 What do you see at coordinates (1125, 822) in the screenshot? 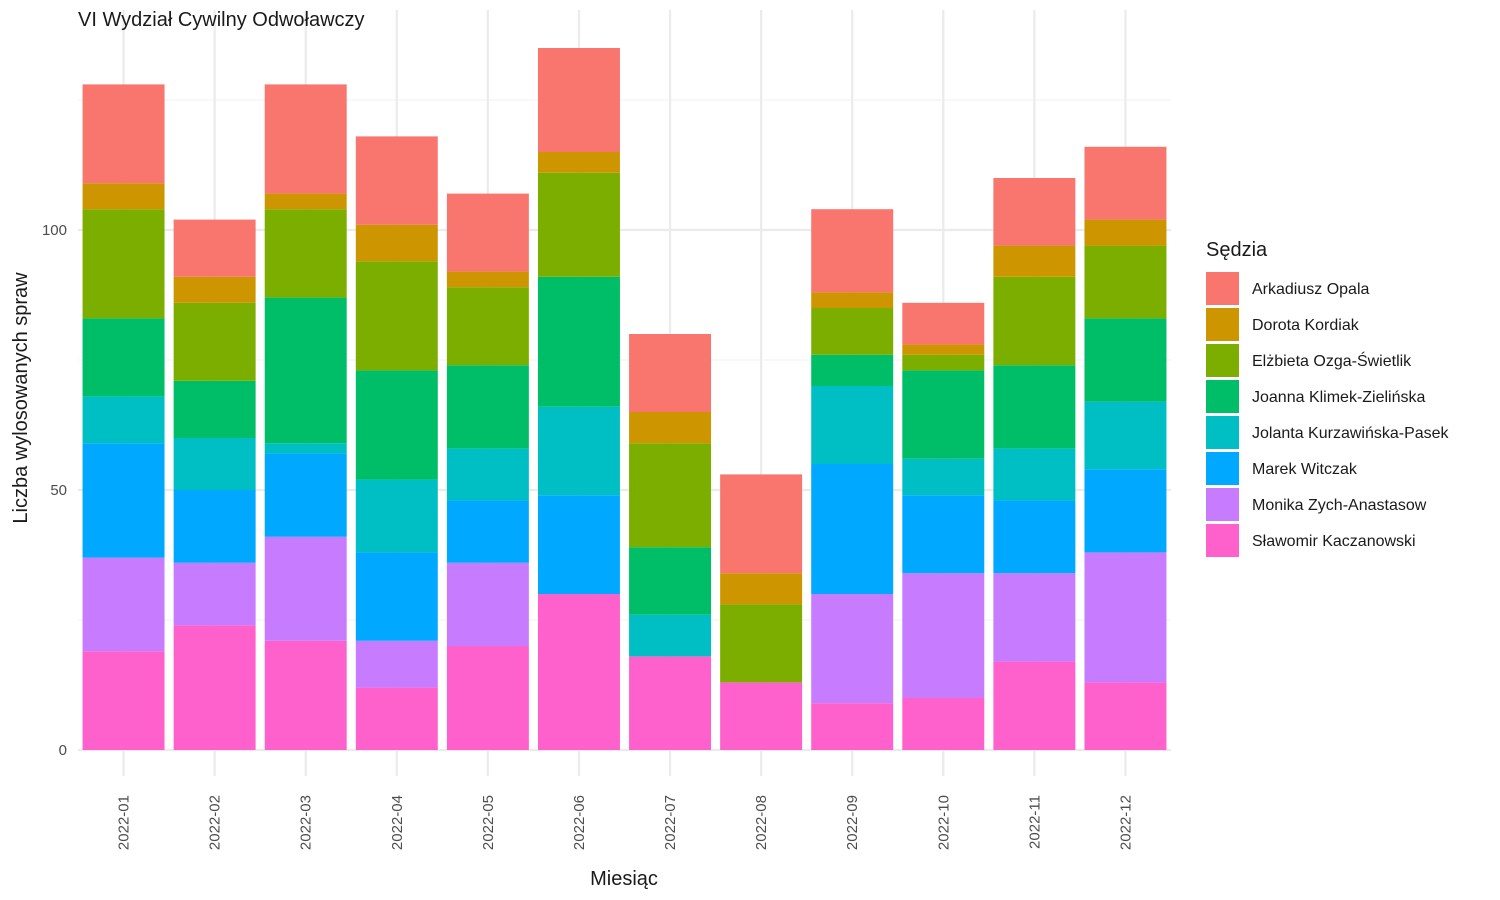
I see `x-tick-label: 2022-12` at bounding box center [1125, 822].